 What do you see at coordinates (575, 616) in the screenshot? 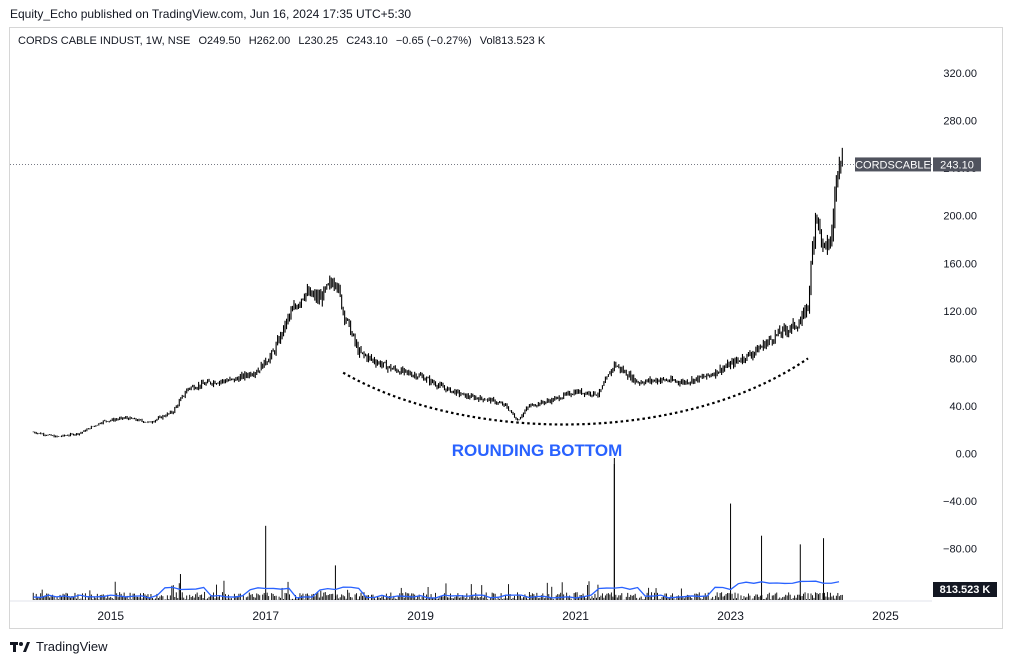
I see `x-tick-label: 2021` at bounding box center [575, 616].